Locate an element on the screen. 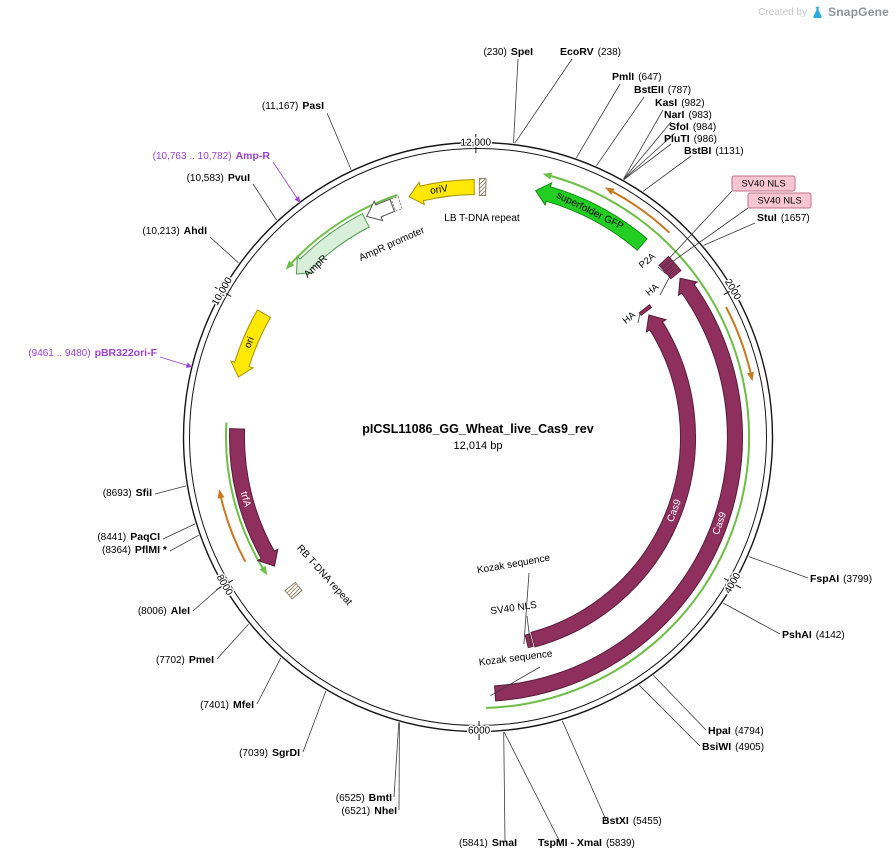  ampr-promoter-label-text: AmpR promoter is located at coordinates (392, 244).